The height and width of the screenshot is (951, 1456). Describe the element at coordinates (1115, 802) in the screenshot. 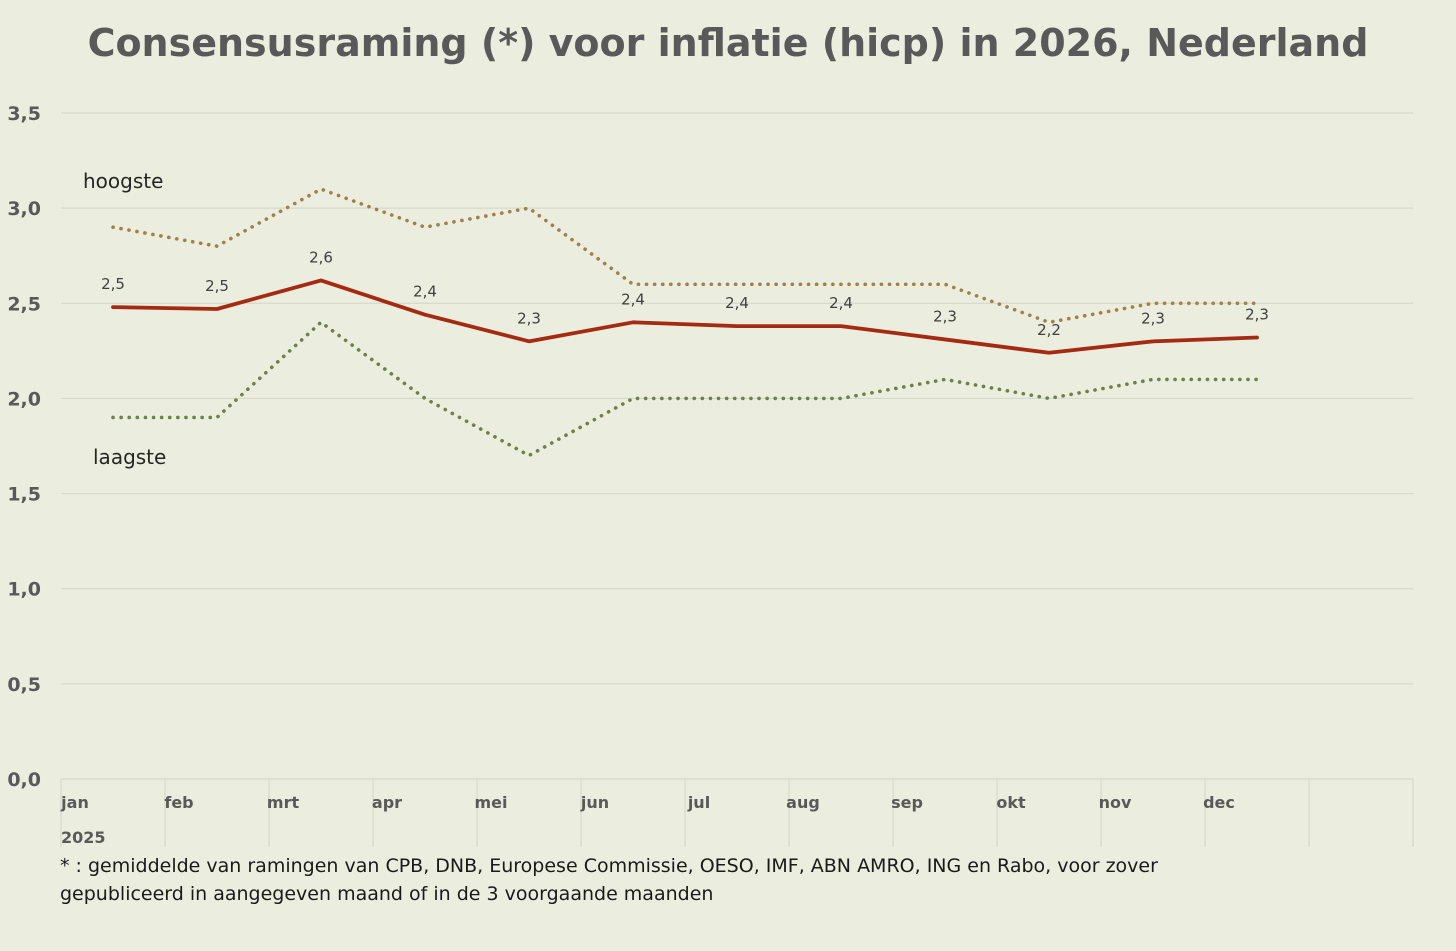

I see `x-tick-label: nov` at that location.